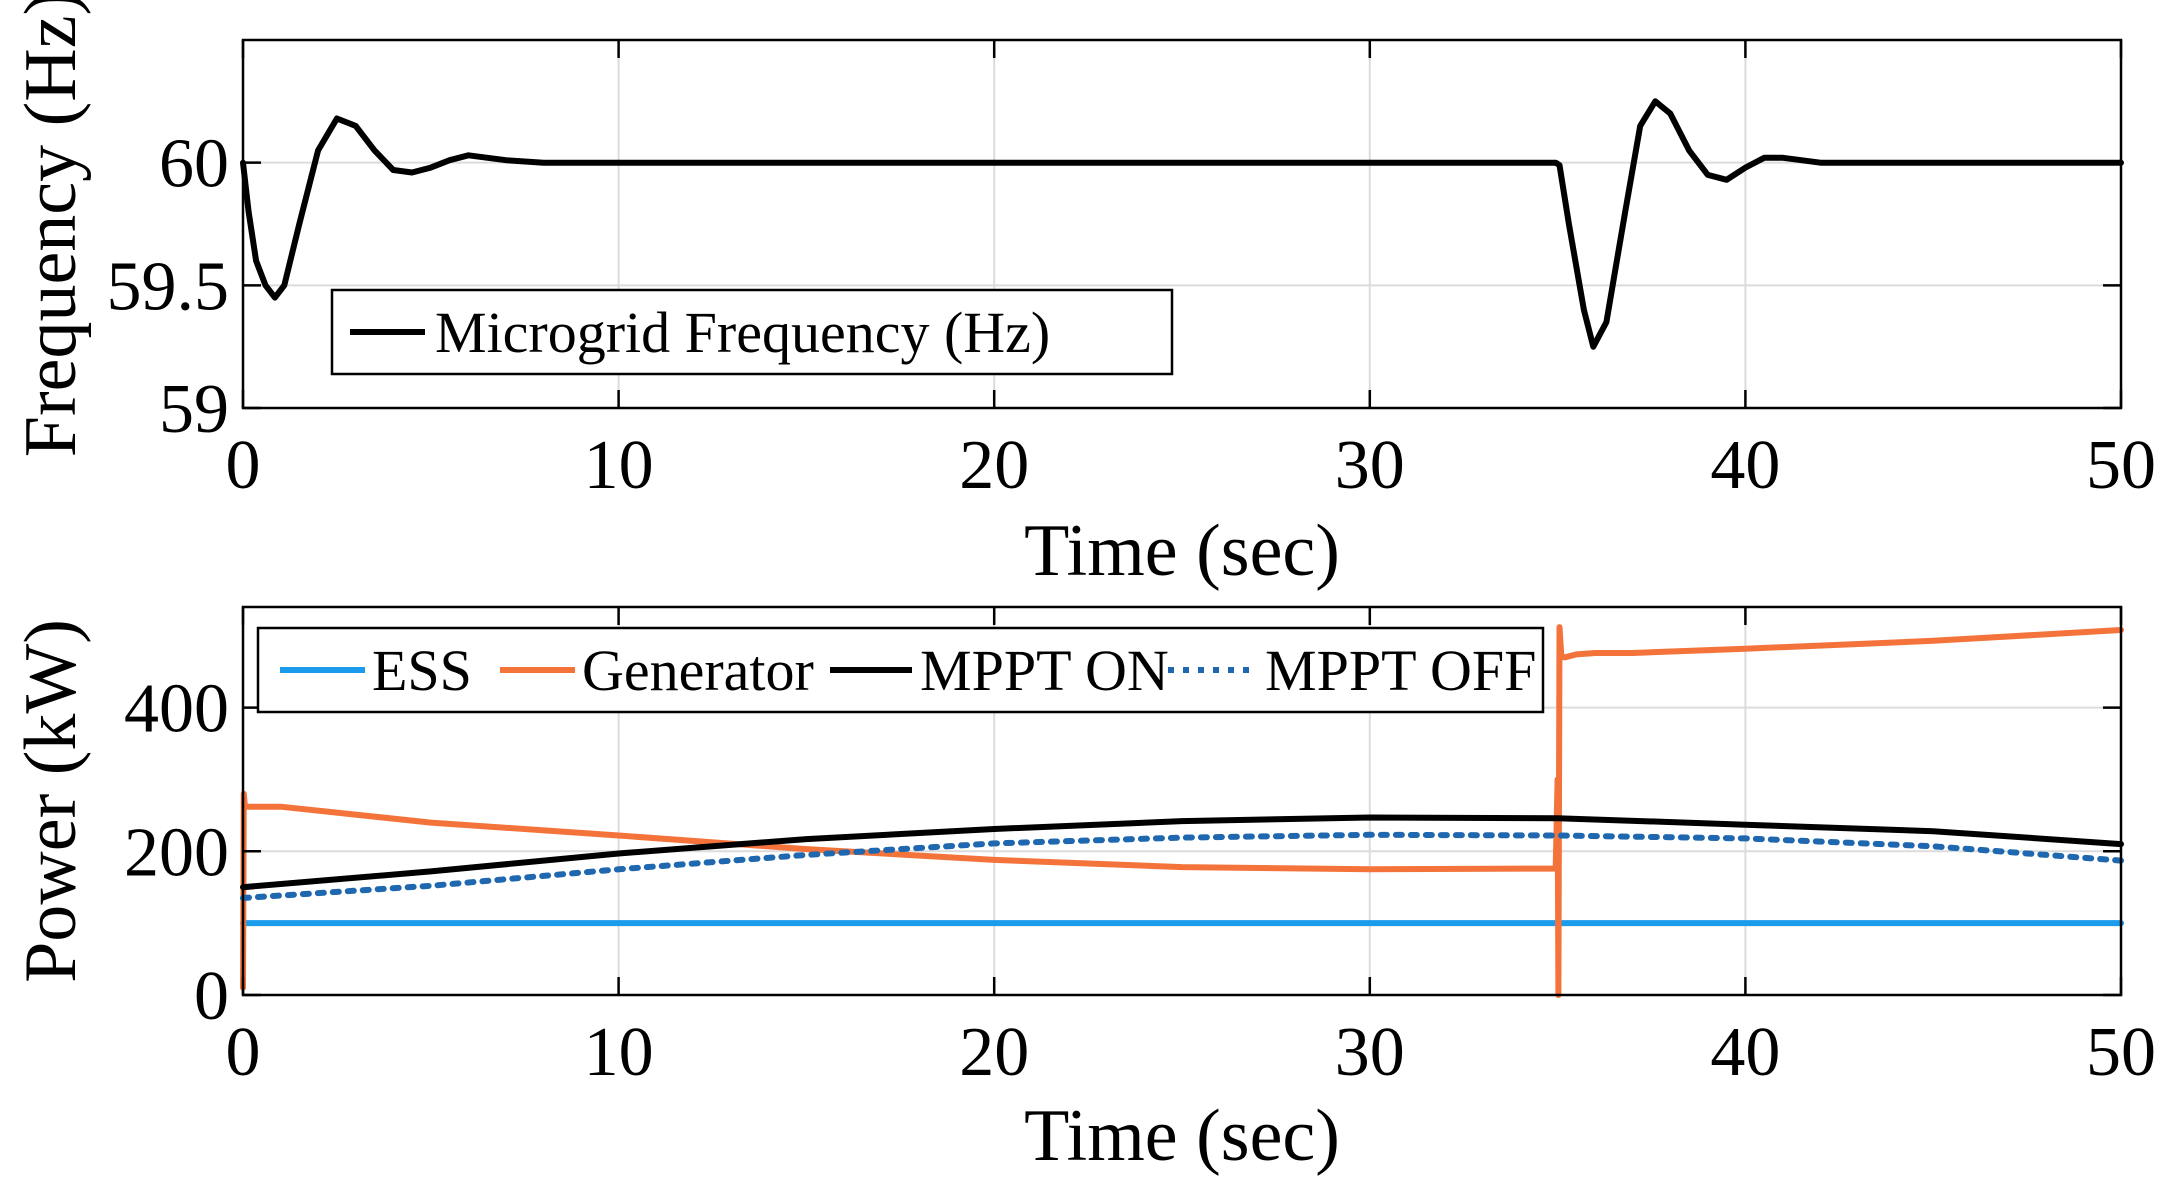  I want to click on series-line-mppt-on, so click(1182, 852).